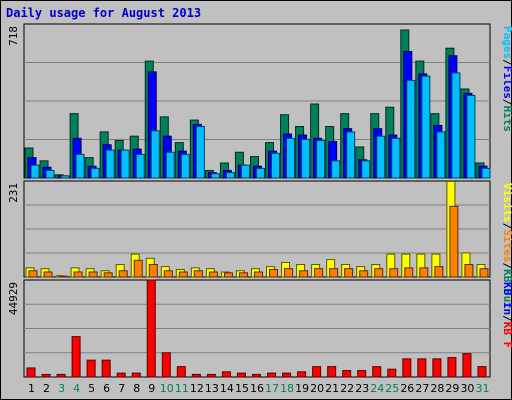 The image size is (512, 400). I want to click on x-tick-label: 16, so click(257, 388).